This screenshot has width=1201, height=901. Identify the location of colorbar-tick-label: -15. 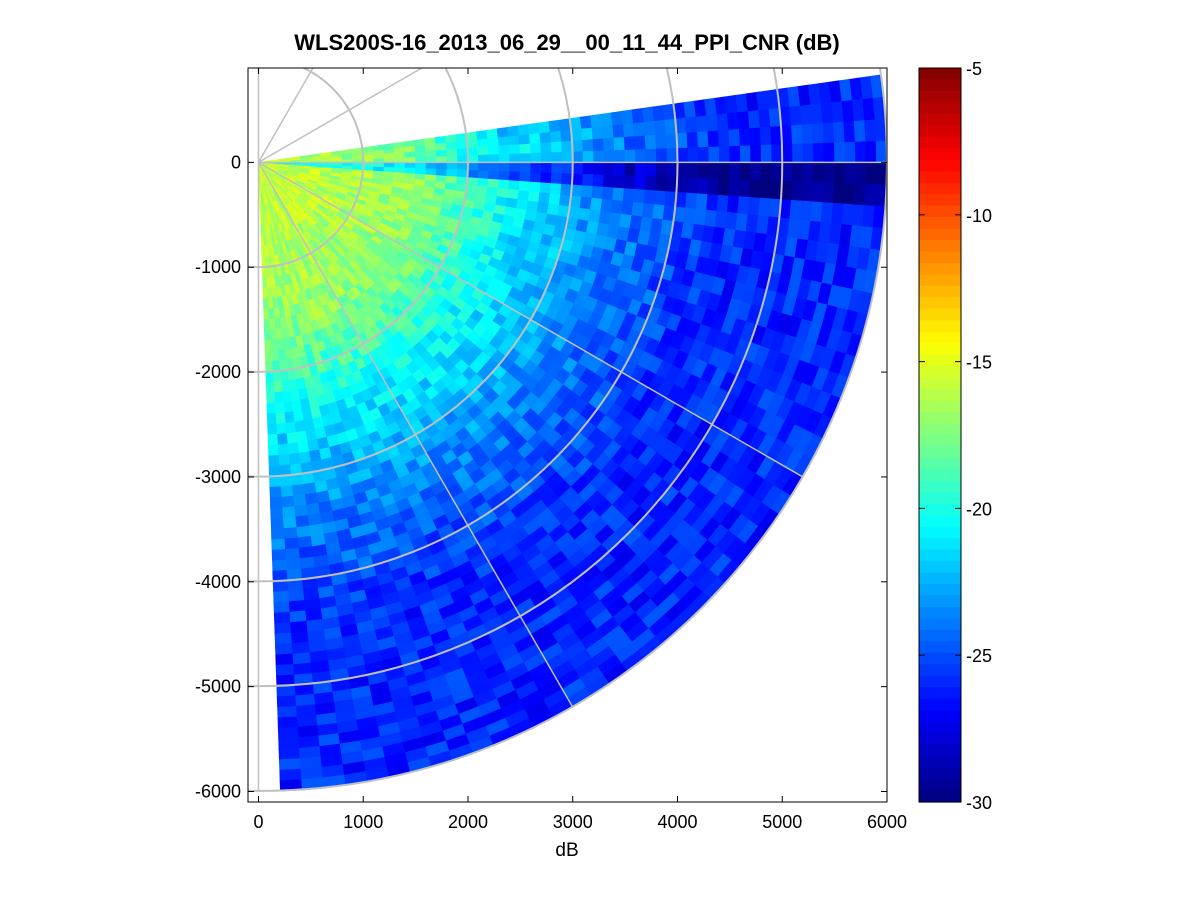
(979, 363).